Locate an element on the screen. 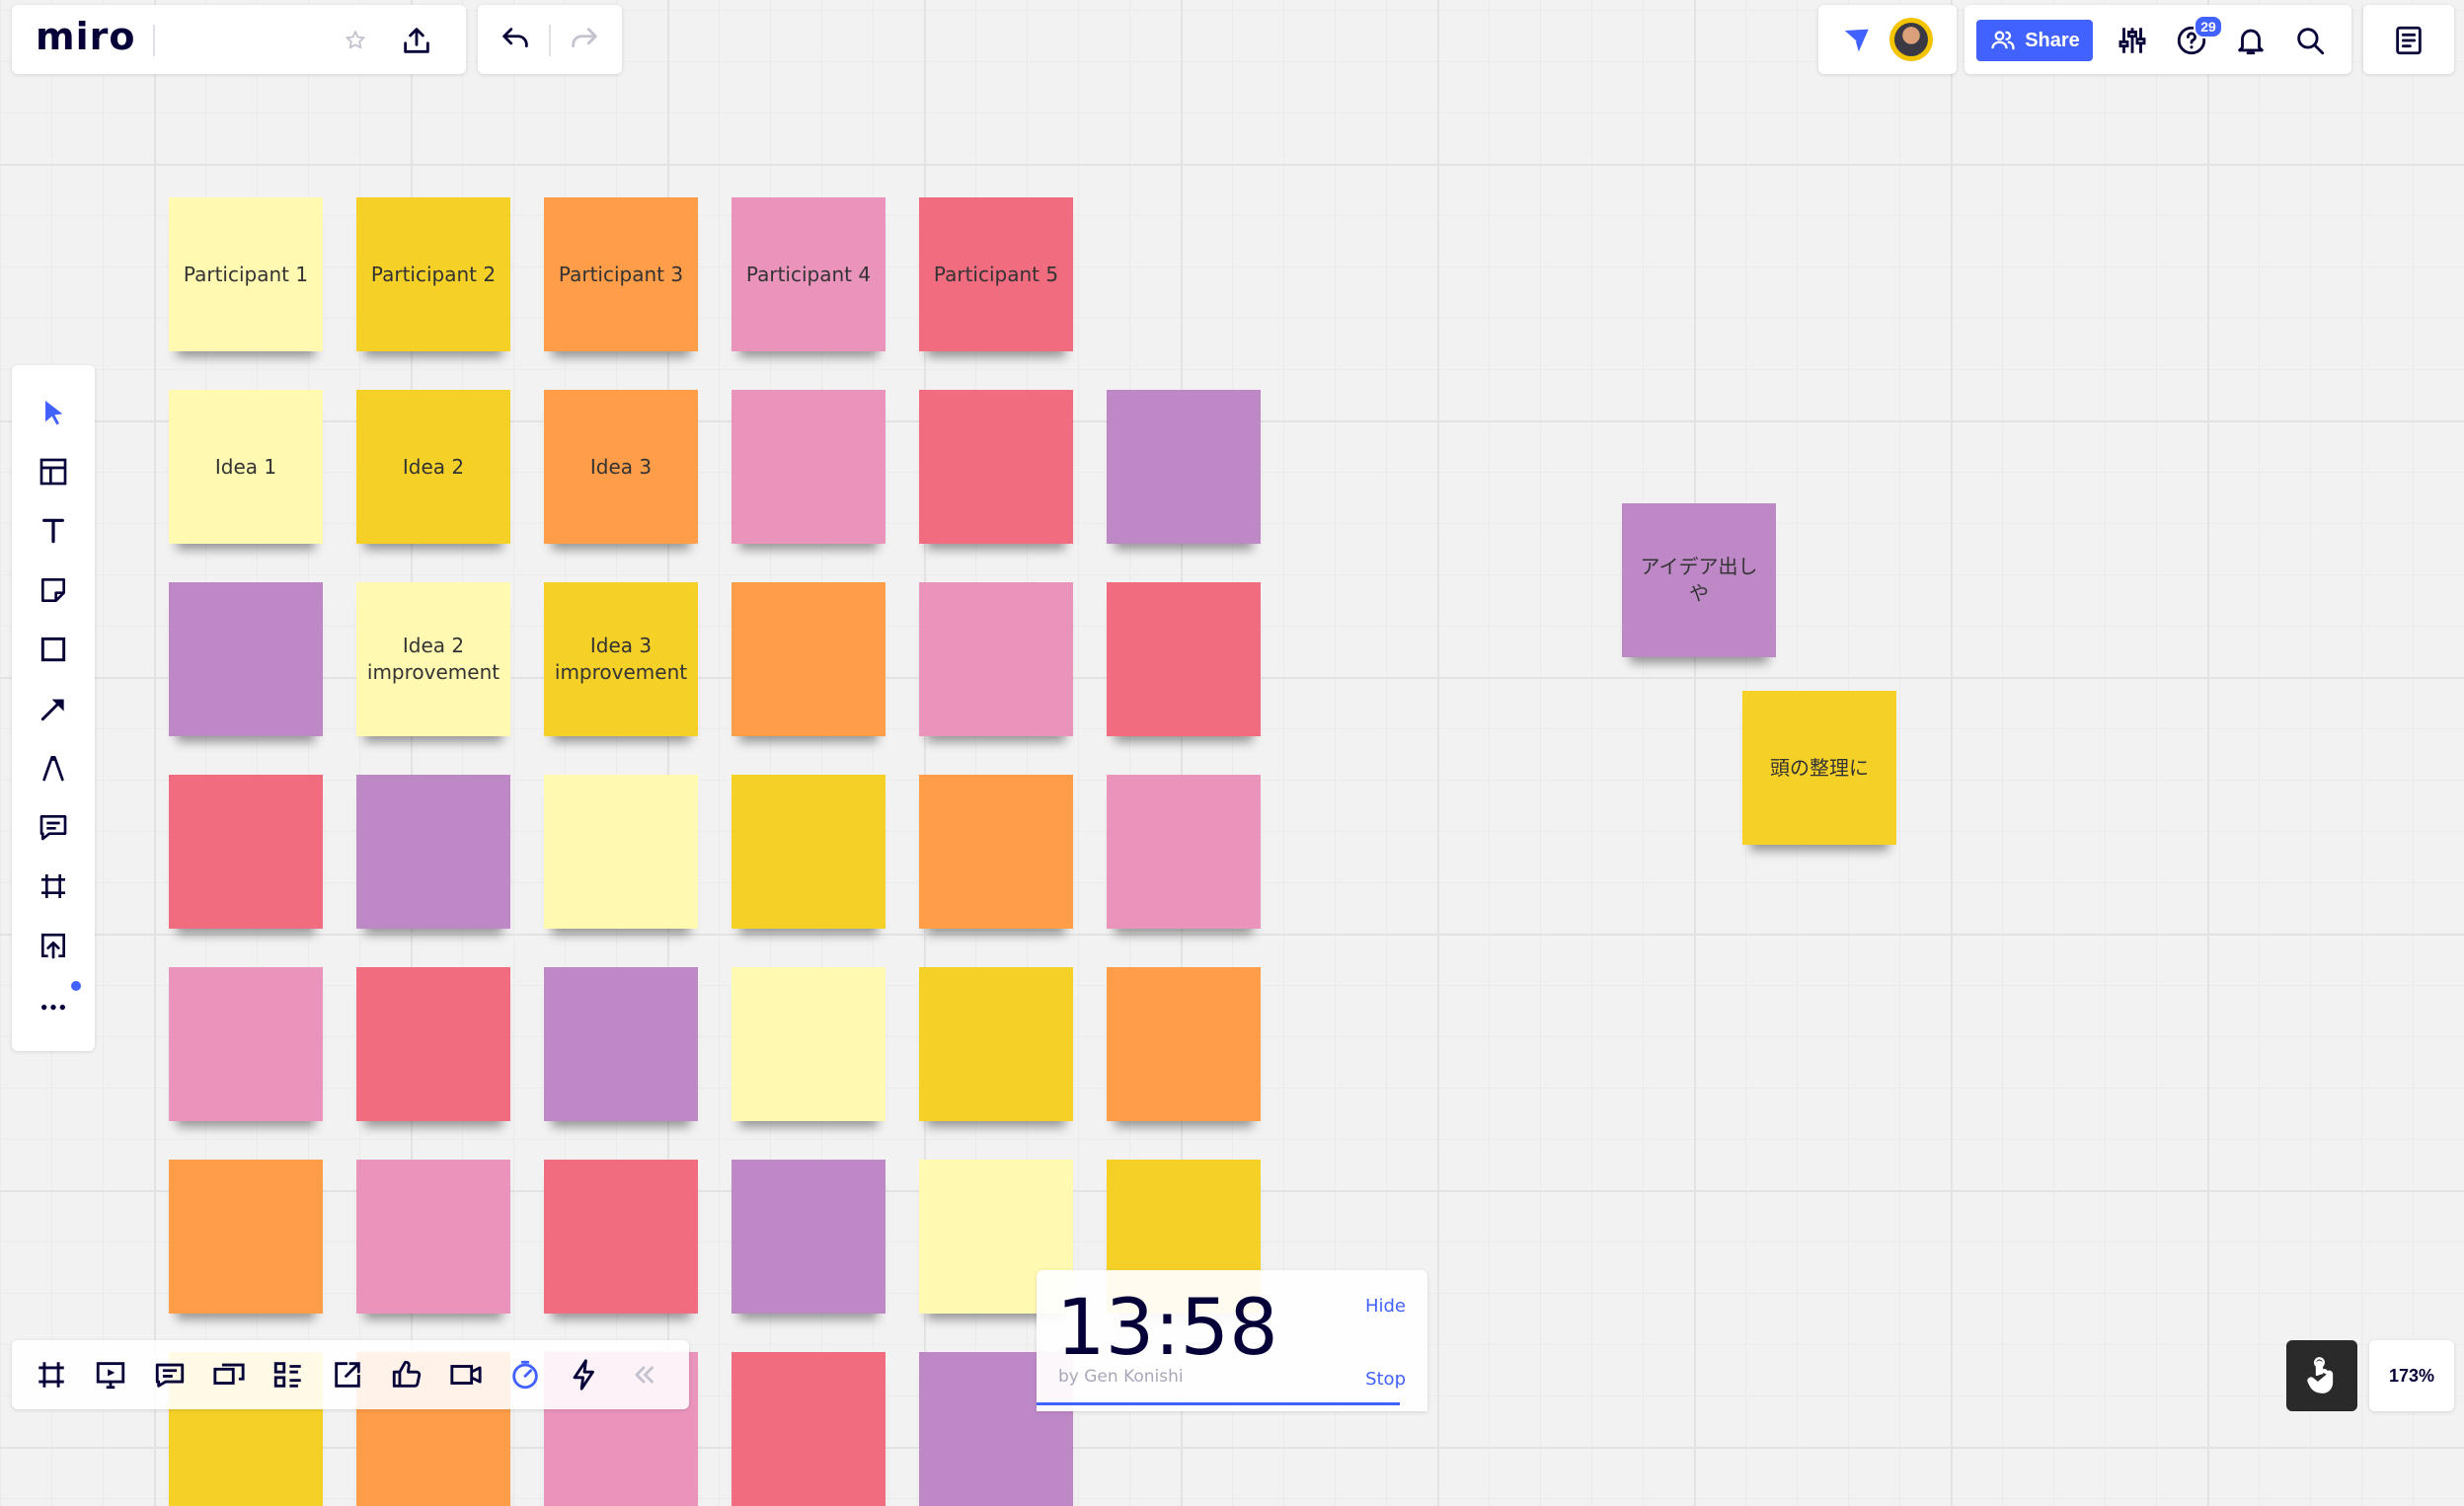 This screenshot has width=2464, height=1506. notifications-bell-icon is located at coordinates (2251, 40).